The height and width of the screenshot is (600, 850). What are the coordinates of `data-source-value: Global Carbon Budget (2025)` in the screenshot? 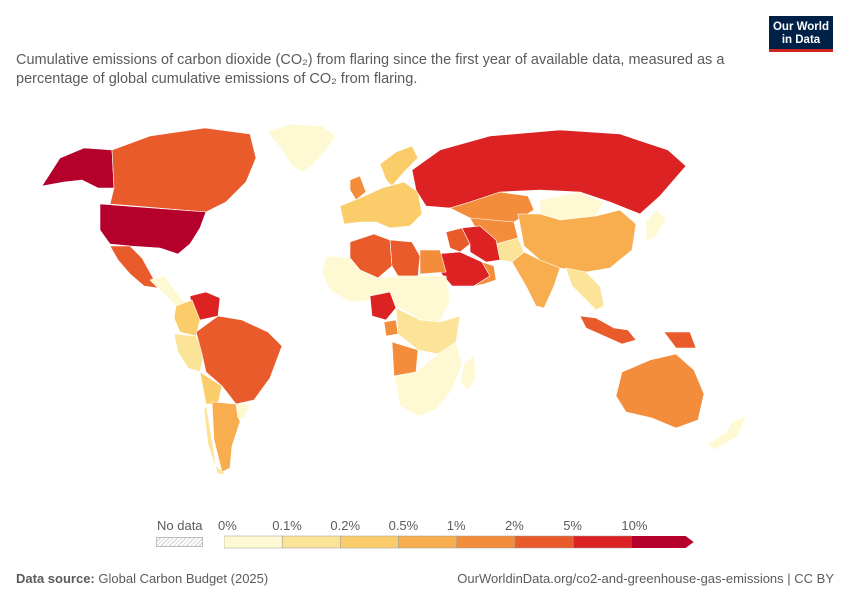 It's located at (183, 578).